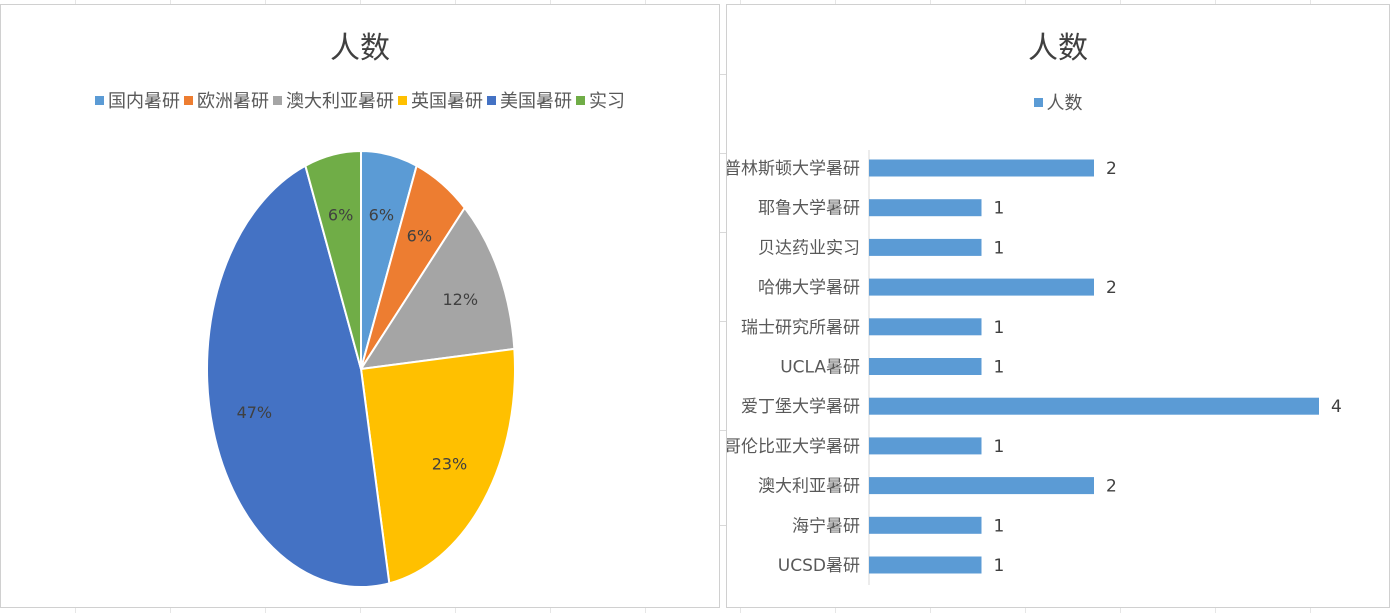 This screenshot has height=613, width=1390. Describe the element at coordinates (809, 487) in the screenshot. I see `bar-category-label: 澳大利亚暑研` at that location.